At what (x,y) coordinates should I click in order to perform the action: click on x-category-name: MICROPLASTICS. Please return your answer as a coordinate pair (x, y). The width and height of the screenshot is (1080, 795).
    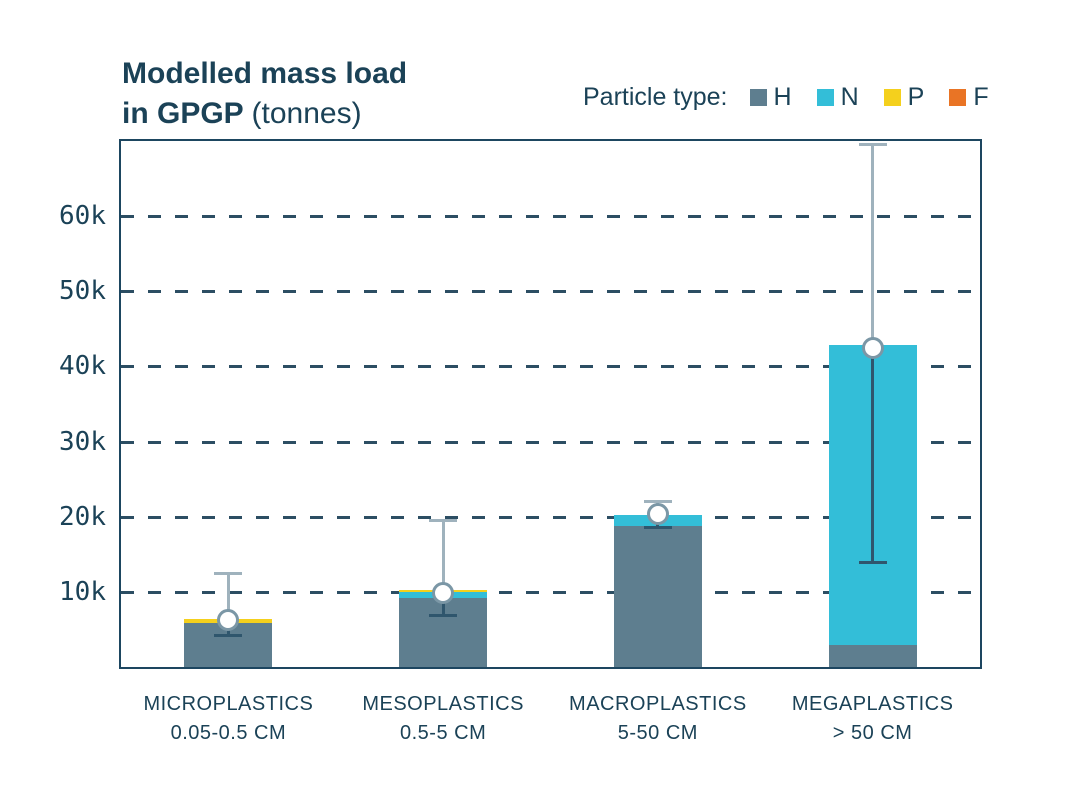
    Looking at the image, I should click on (228, 704).